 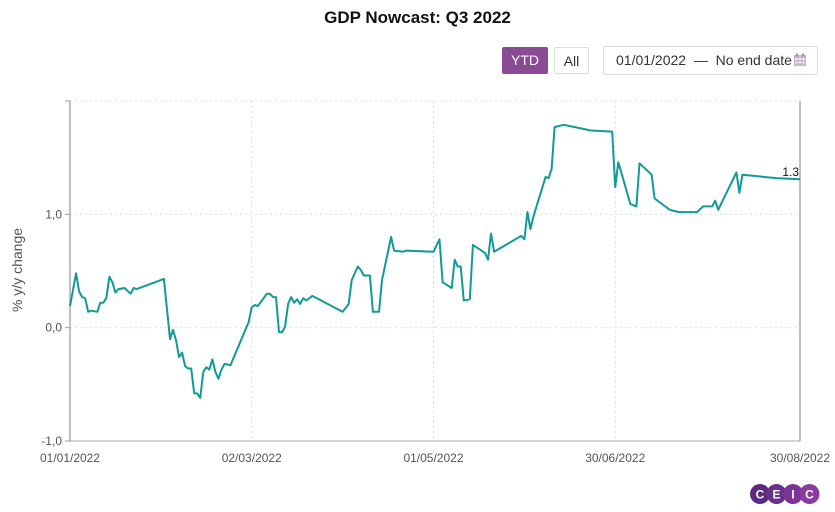 I want to click on x-tick-label: 01/05/2022, so click(x=433, y=458).